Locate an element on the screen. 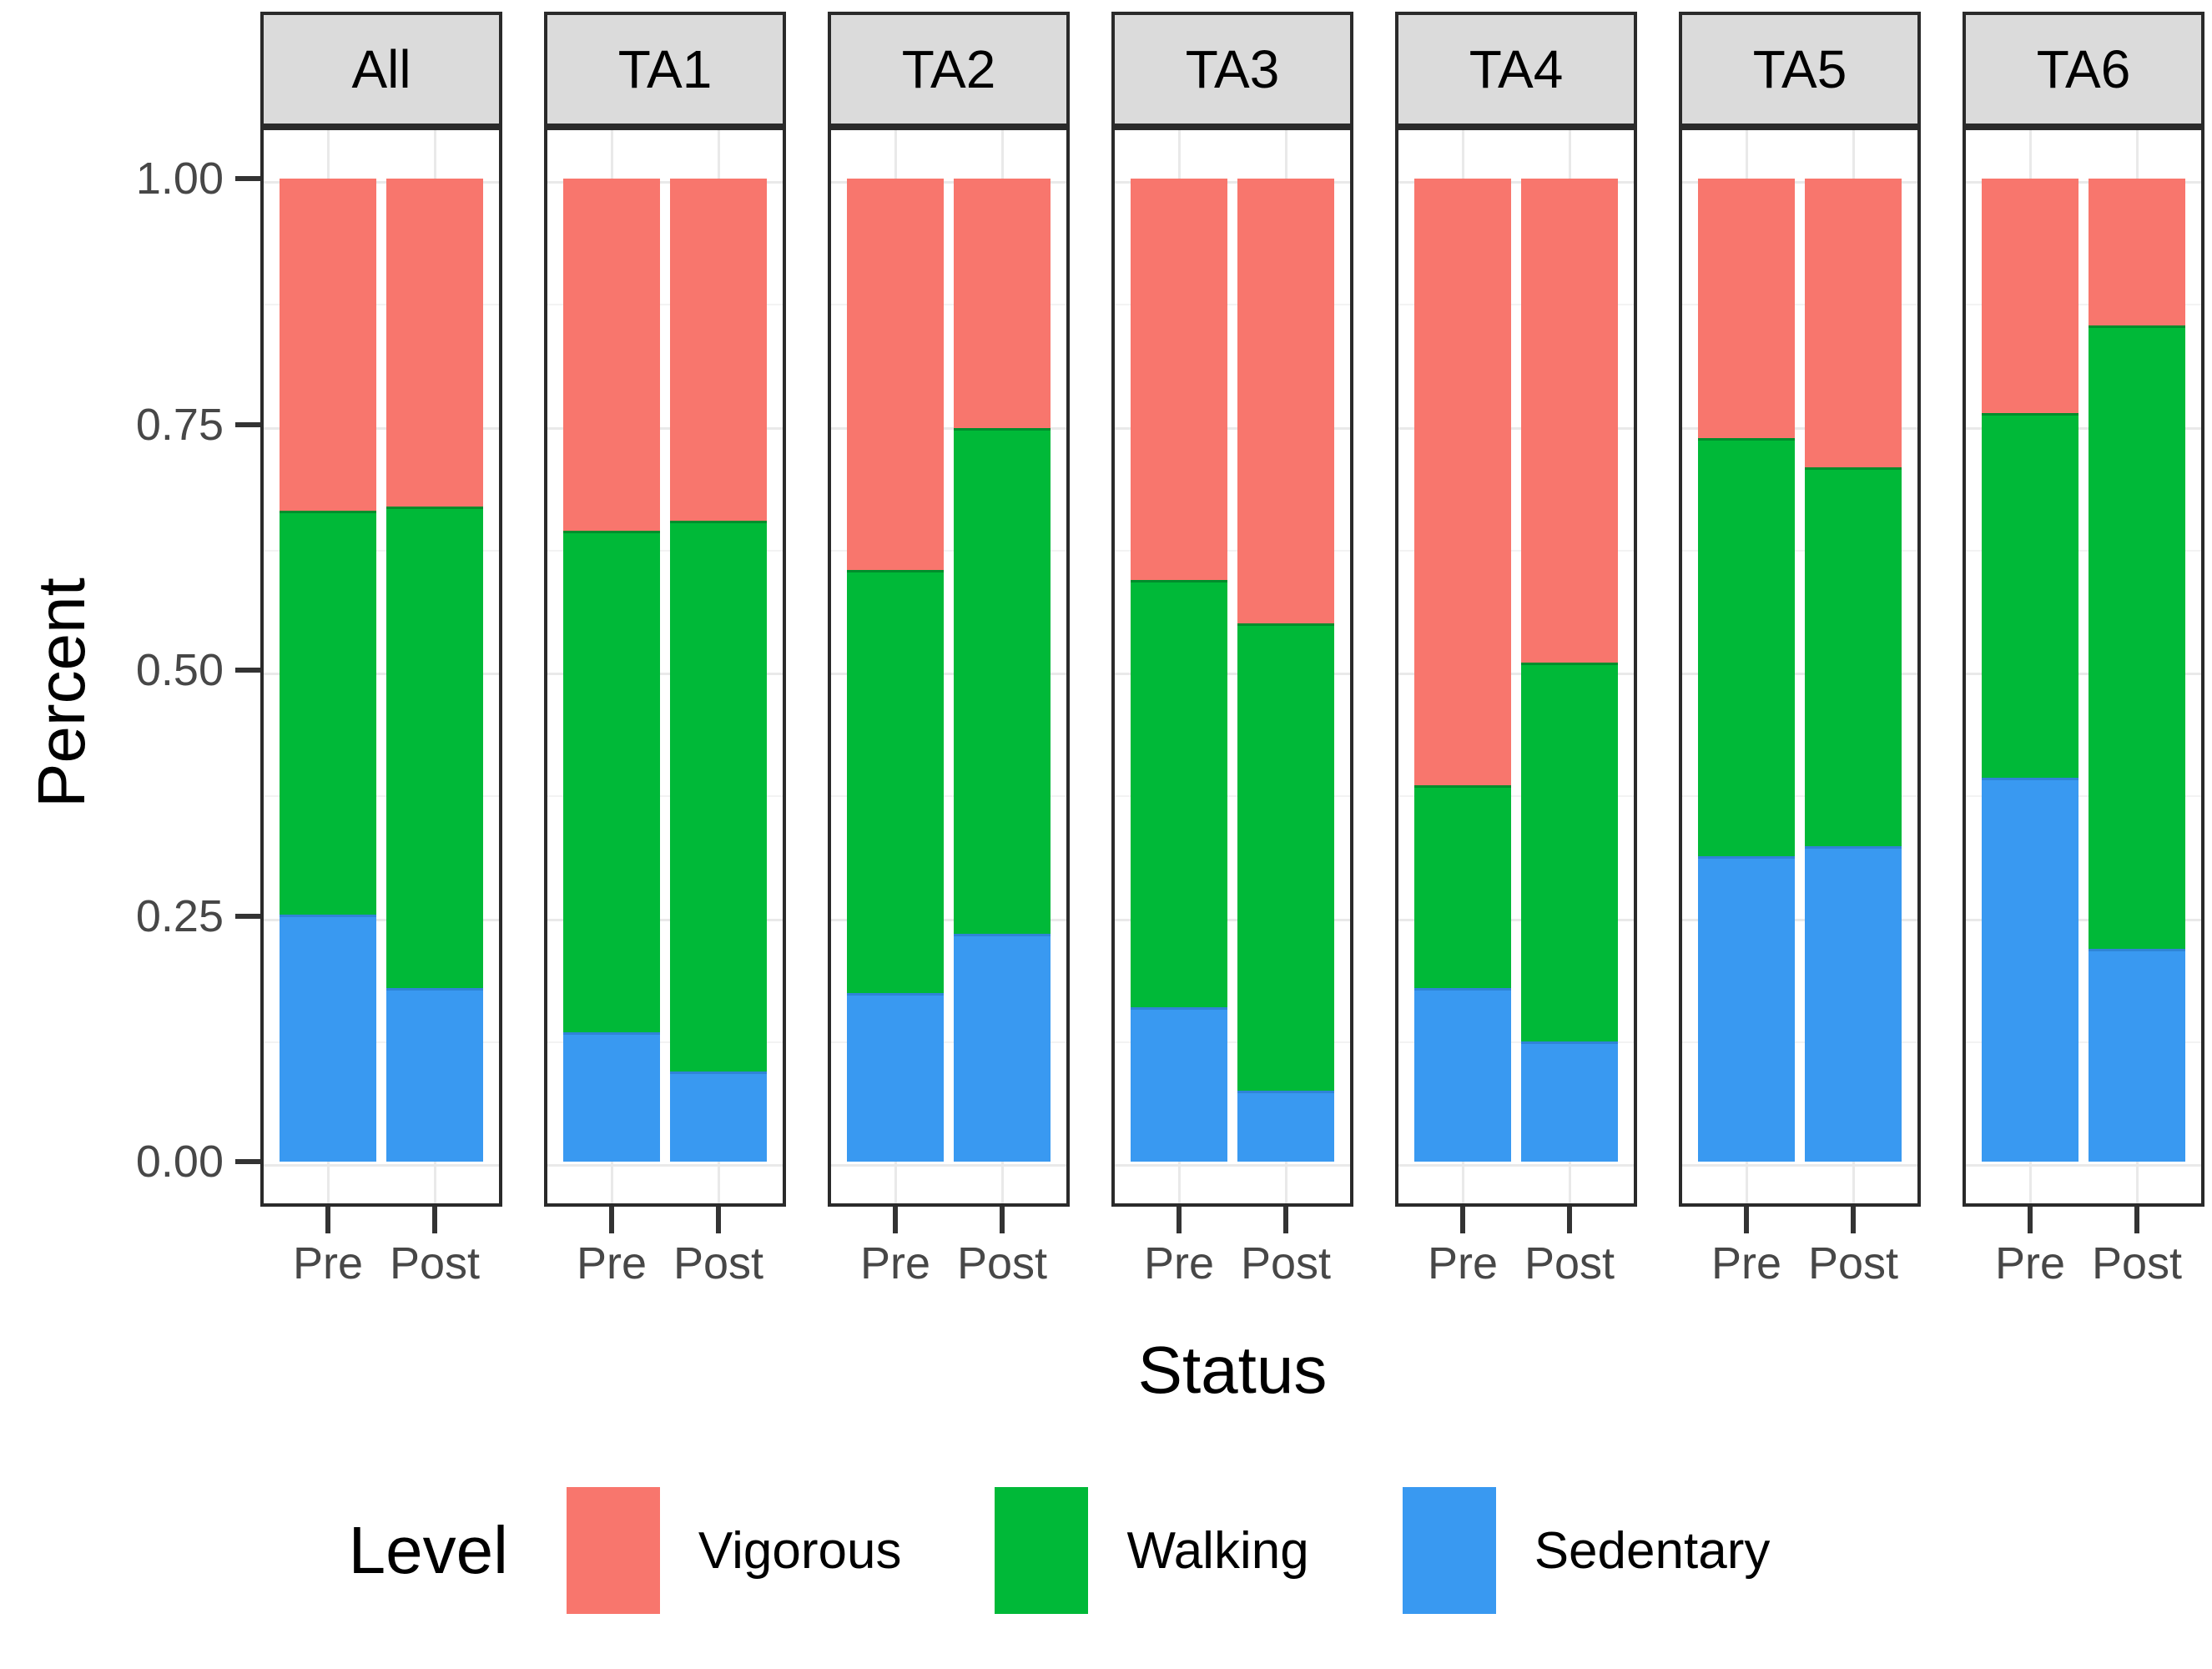  facet-strip-label: TA2 is located at coordinates (948, 69).